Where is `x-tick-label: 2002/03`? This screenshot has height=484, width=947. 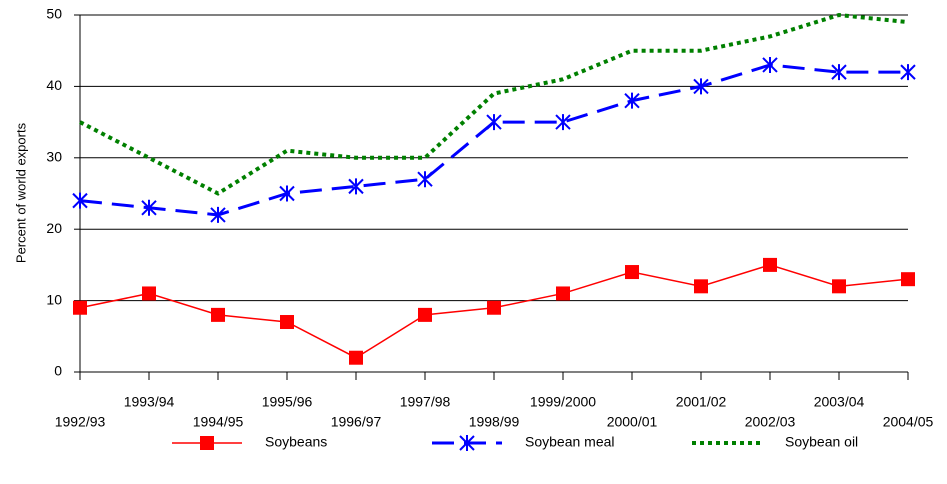 x-tick-label: 2002/03 is located at coordinates (770, 422).